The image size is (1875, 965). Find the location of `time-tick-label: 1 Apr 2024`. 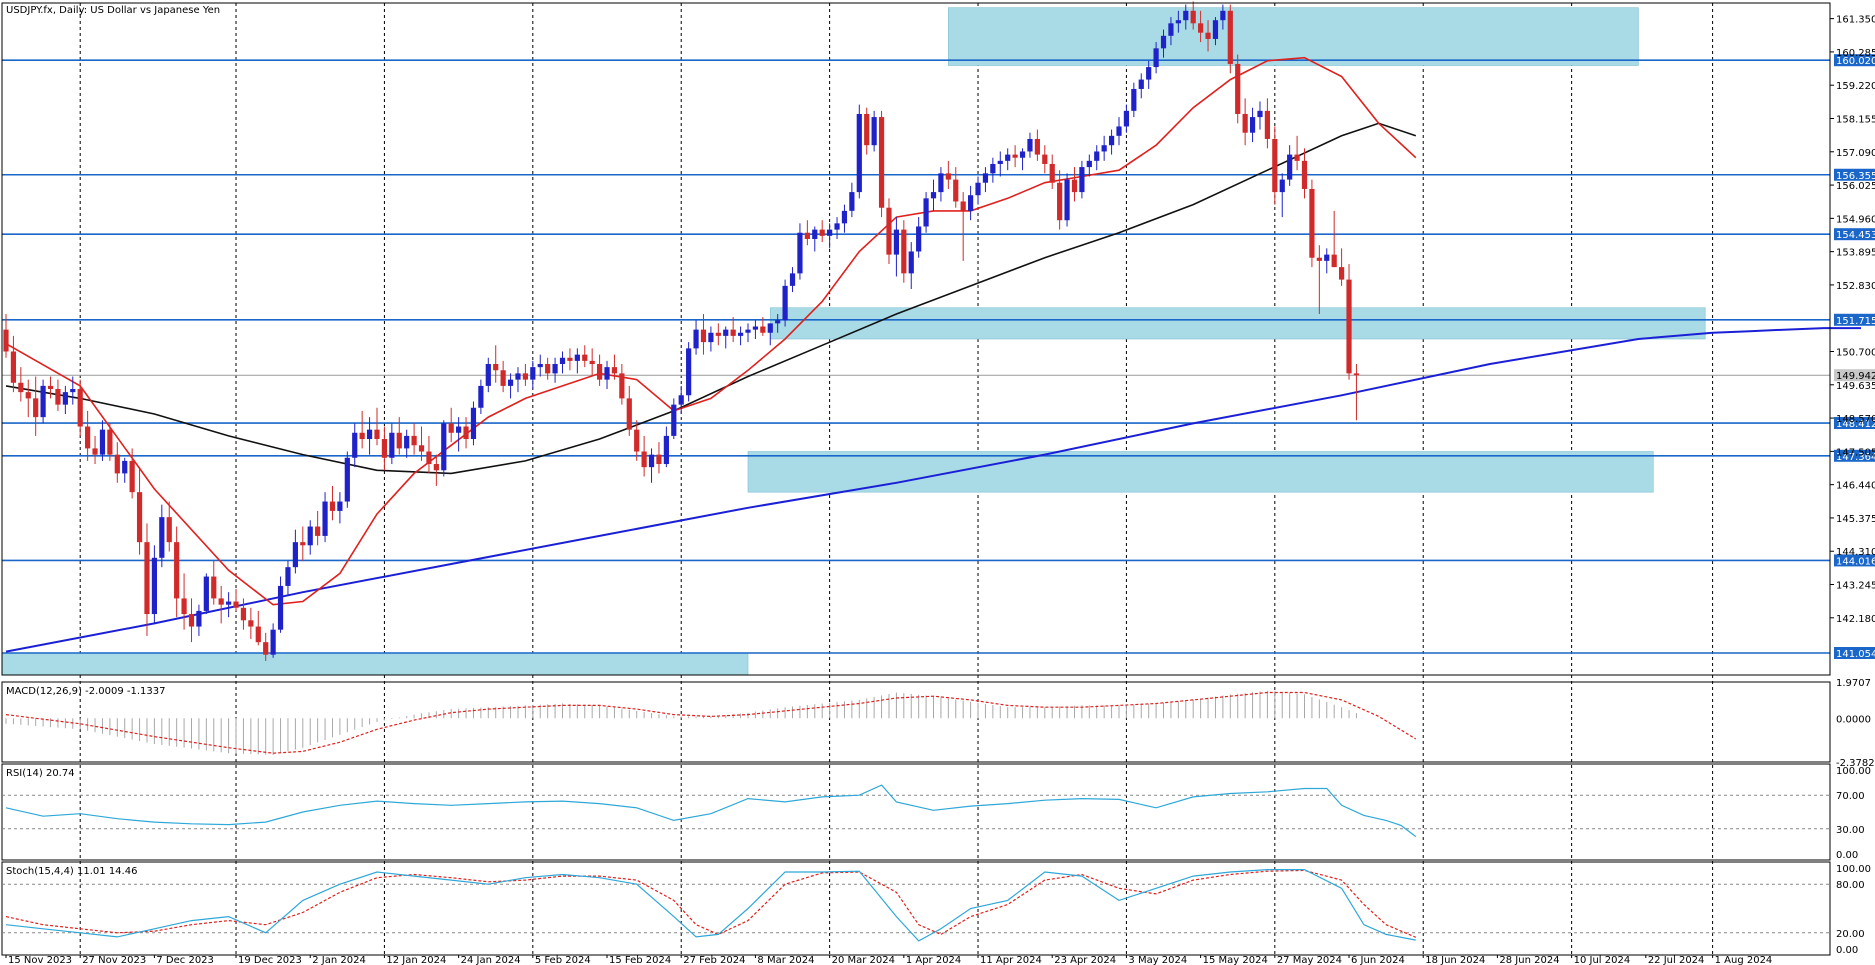

time-tick-label: 1 Apr 2024 is located at coordinates (933, 960).